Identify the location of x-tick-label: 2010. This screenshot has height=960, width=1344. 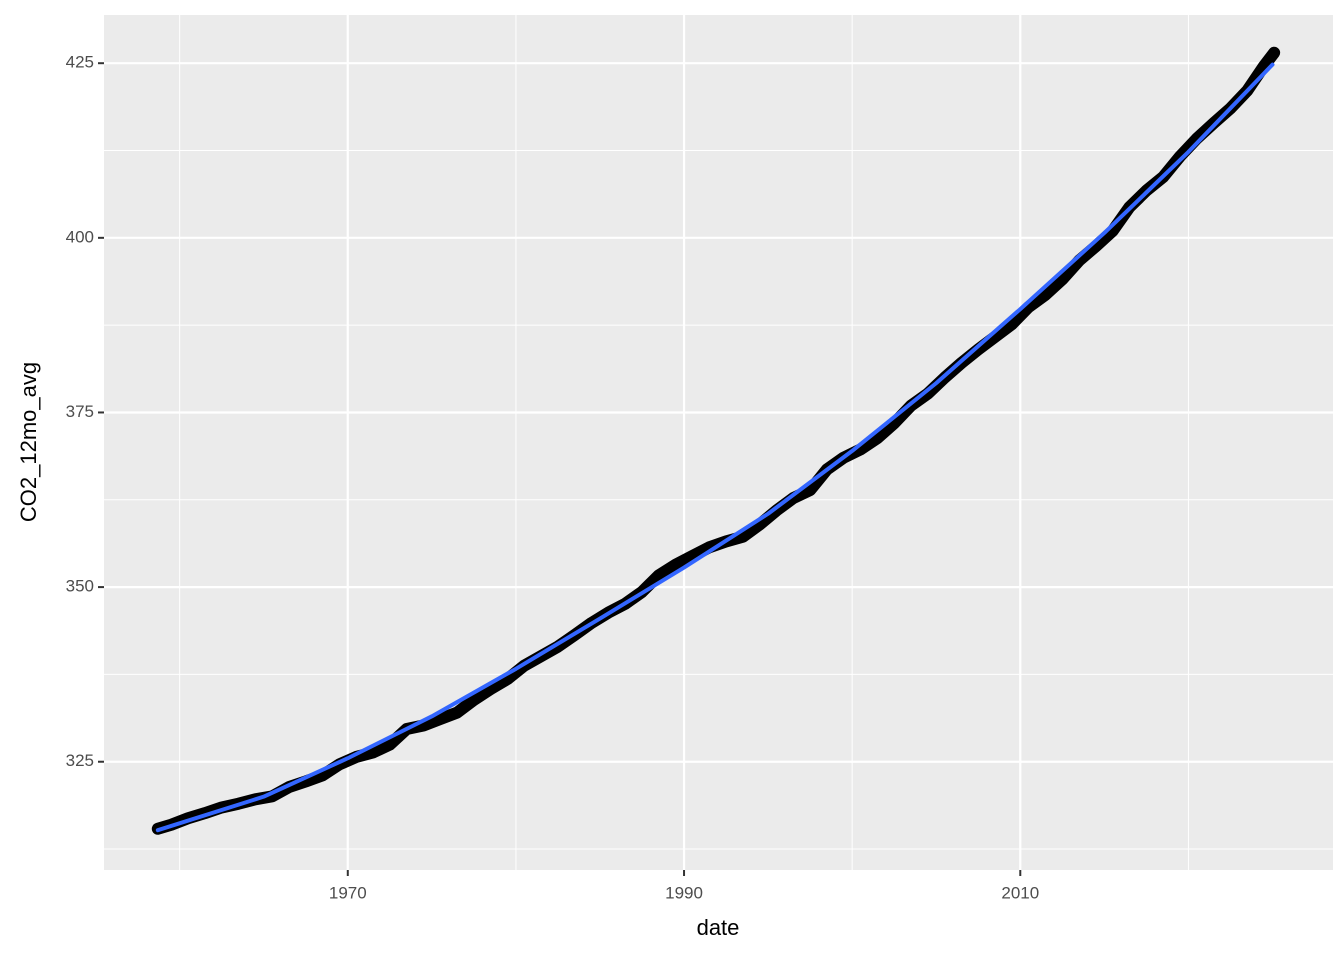
(1020, 892).